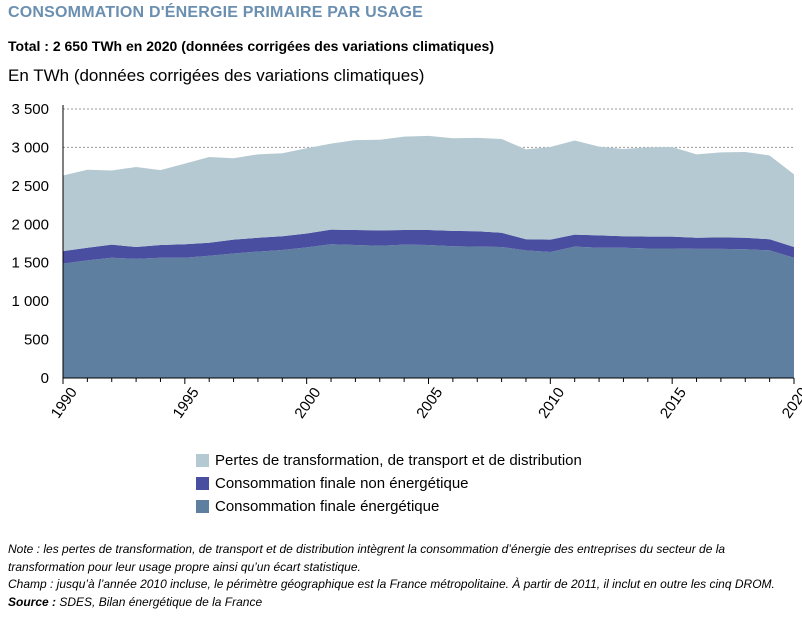  Describe the element at coordinates (32, 601) in the screenshot. I see `source-label: Source :` at that location.